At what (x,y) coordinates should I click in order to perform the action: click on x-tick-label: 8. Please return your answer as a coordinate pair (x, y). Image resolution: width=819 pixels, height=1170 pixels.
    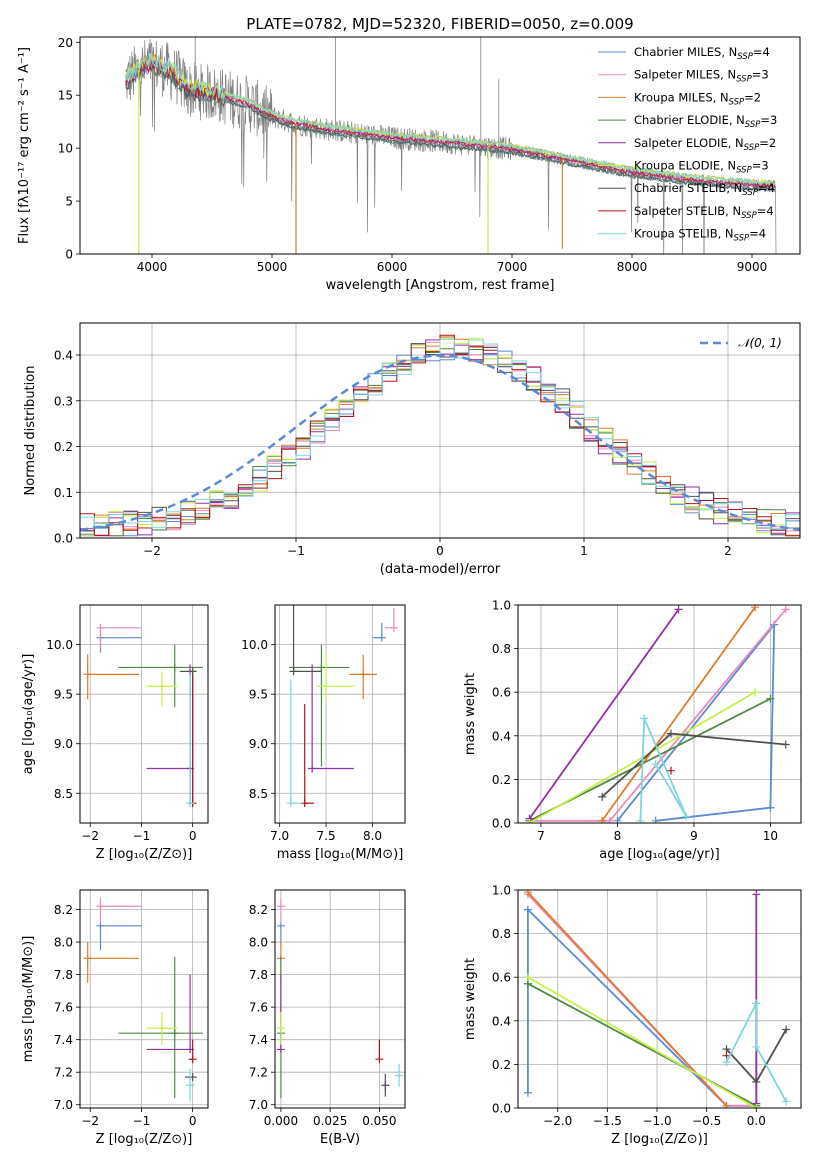
    Looking at the image, I should click on (618, 836).